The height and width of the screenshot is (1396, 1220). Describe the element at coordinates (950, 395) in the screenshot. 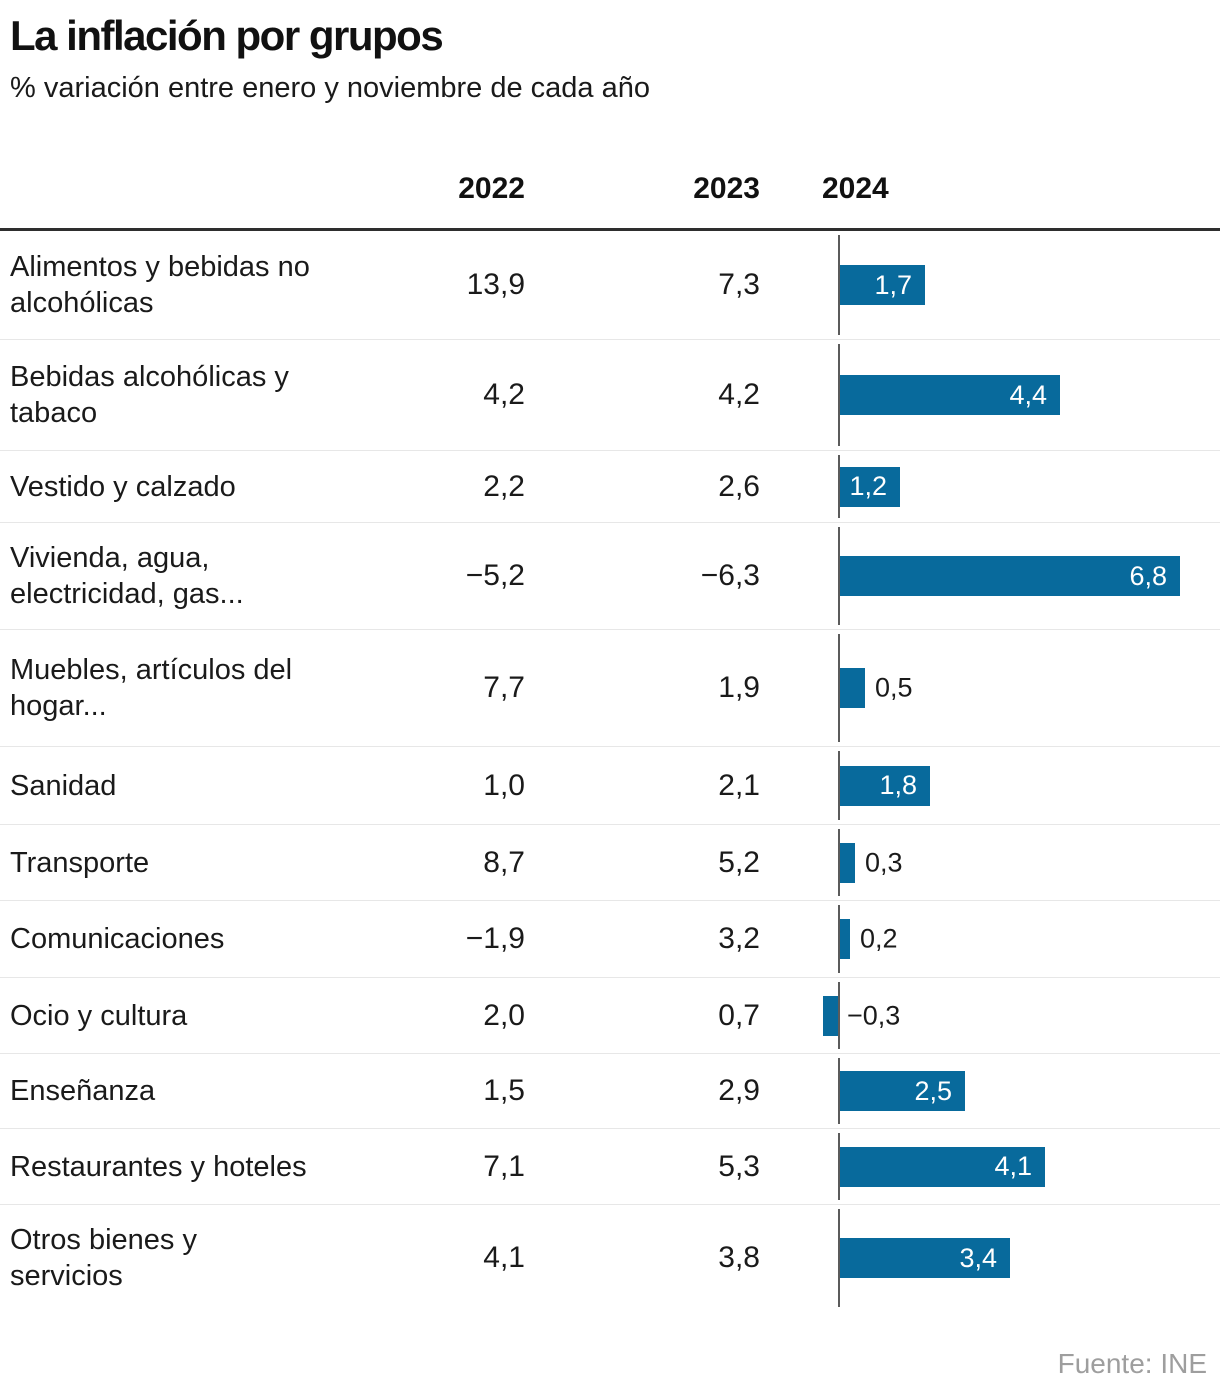

I see `bar-2024: 4,4` at that location.